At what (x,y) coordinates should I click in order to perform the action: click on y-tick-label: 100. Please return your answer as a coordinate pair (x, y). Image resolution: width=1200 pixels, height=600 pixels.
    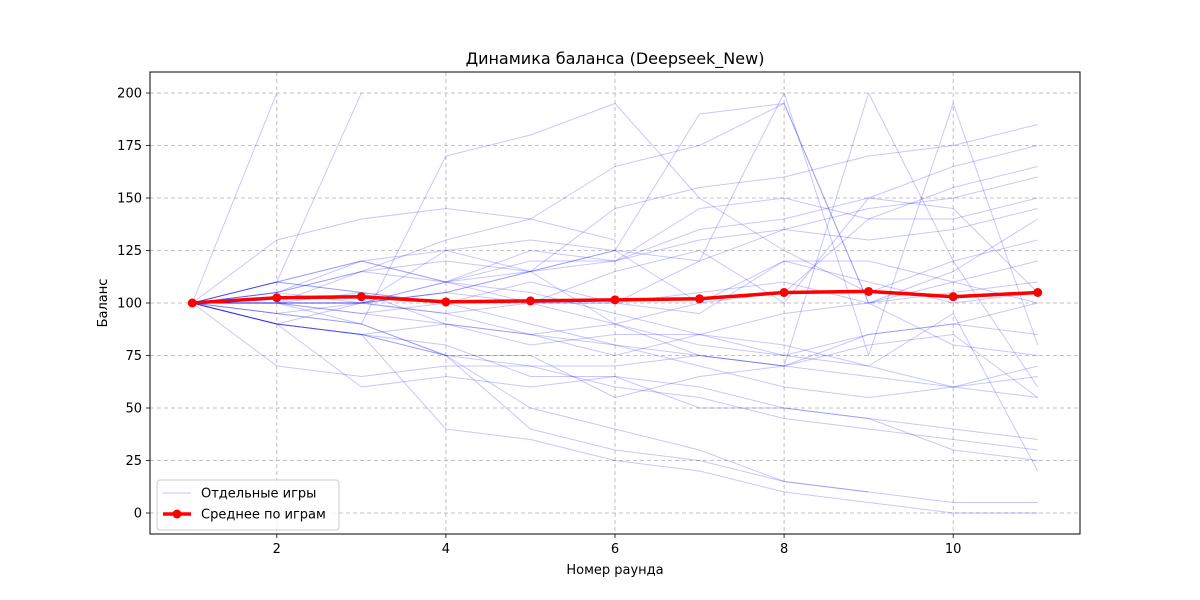
    Looking at the image, I should click on (129, 304).